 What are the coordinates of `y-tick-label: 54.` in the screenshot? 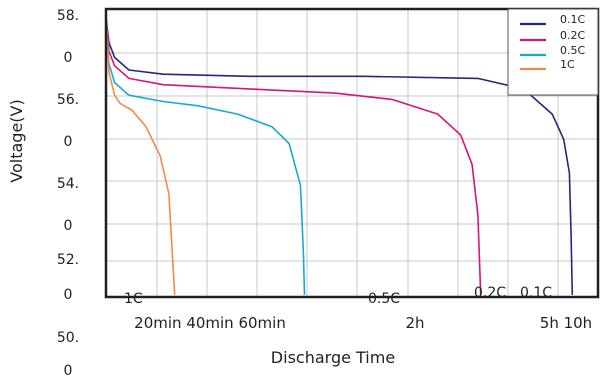 It's located at (68, 184).